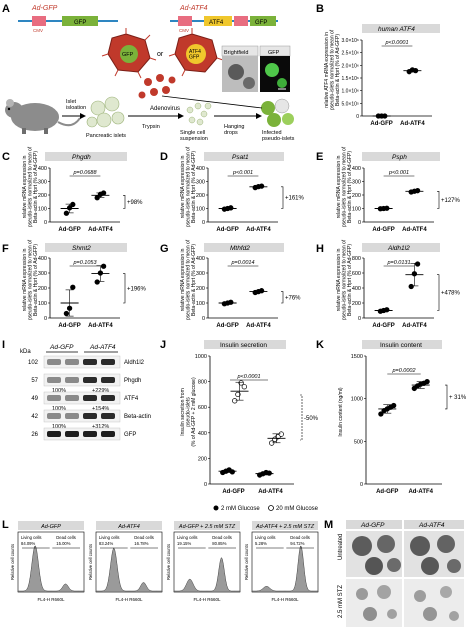 The height and width of the screenshot is (631, 474). What do you see at coordinates (242, 263) in the screenshot?
I see `G-pvalue: p=0.0014` at bounding box center [242, 263].